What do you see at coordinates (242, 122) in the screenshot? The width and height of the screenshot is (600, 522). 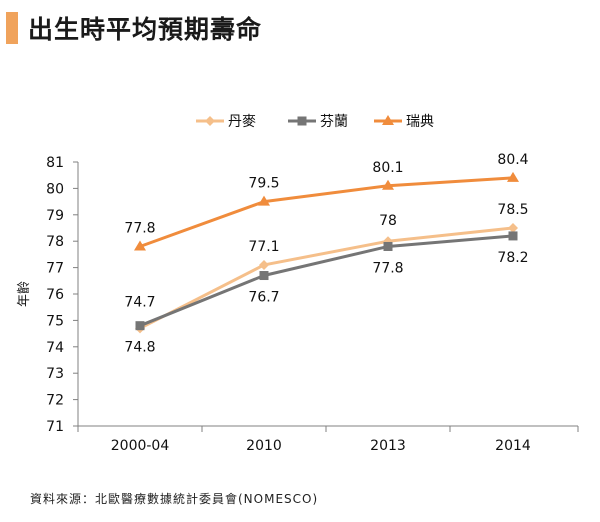 I see `legend-label-denmark: 丹麥` at bounding box center [242, 122].